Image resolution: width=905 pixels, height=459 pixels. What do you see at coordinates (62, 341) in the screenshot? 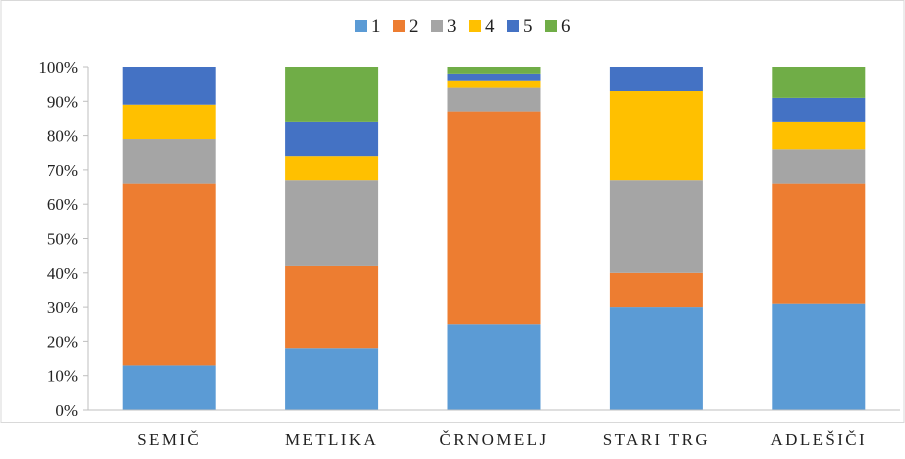
I see `y-tick-label: 20%` at bounding box center [62, 341].